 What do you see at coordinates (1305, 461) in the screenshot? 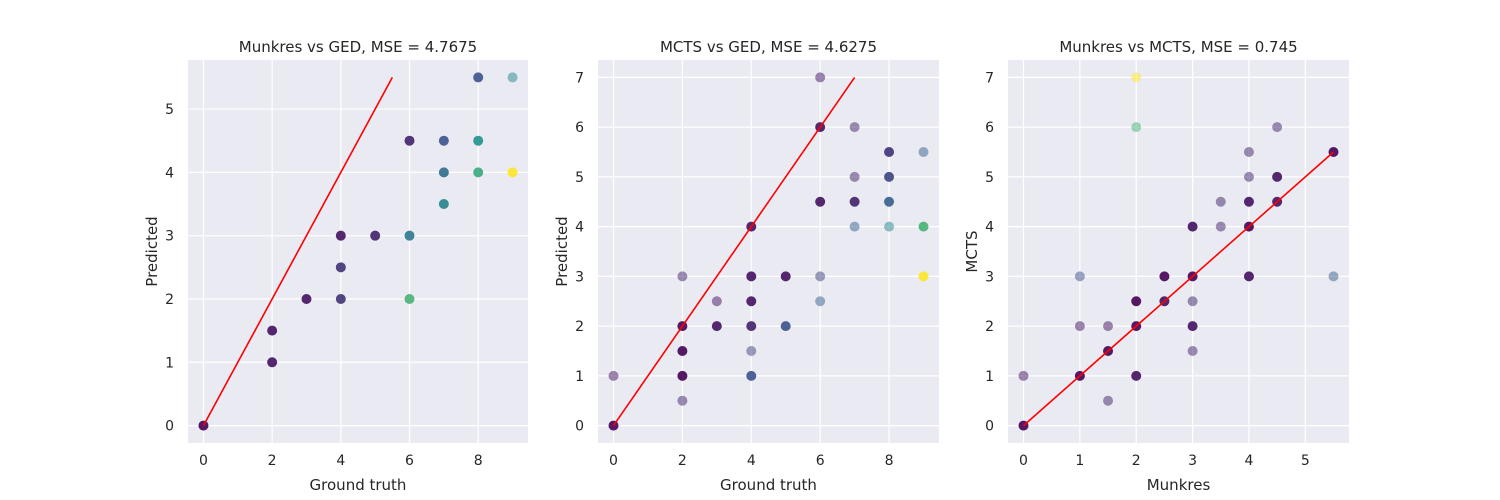
I see `x-tick-label: 5` at bounding box center [1305, 461].